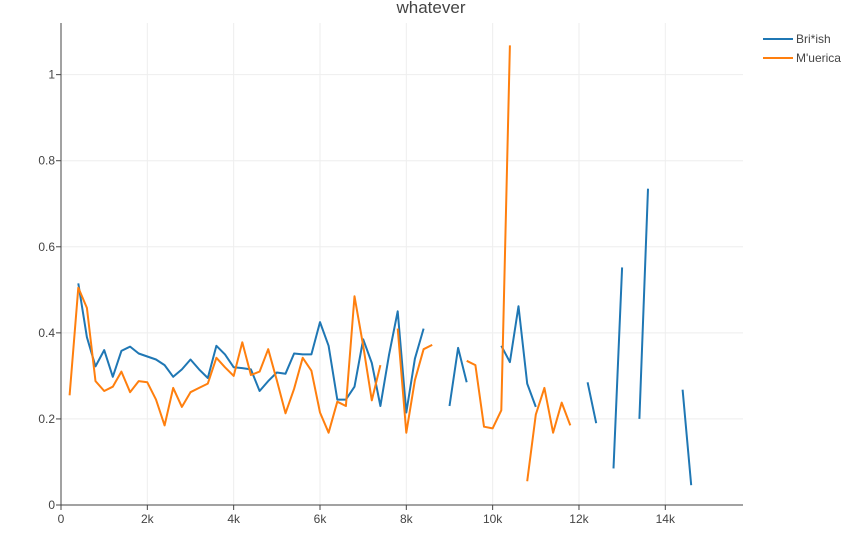 This screenshot has height=548, width=860. What do you see at coordinates (818, 58) in the screenshot?
I see `legend-label: M'uerica` at bounding box center [818, 58].